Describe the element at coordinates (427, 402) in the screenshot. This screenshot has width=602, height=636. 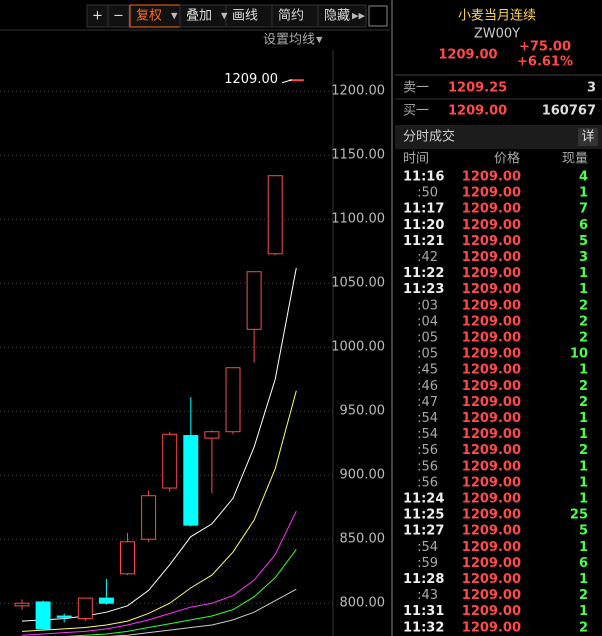
I see `trade-time: :47` at that location.